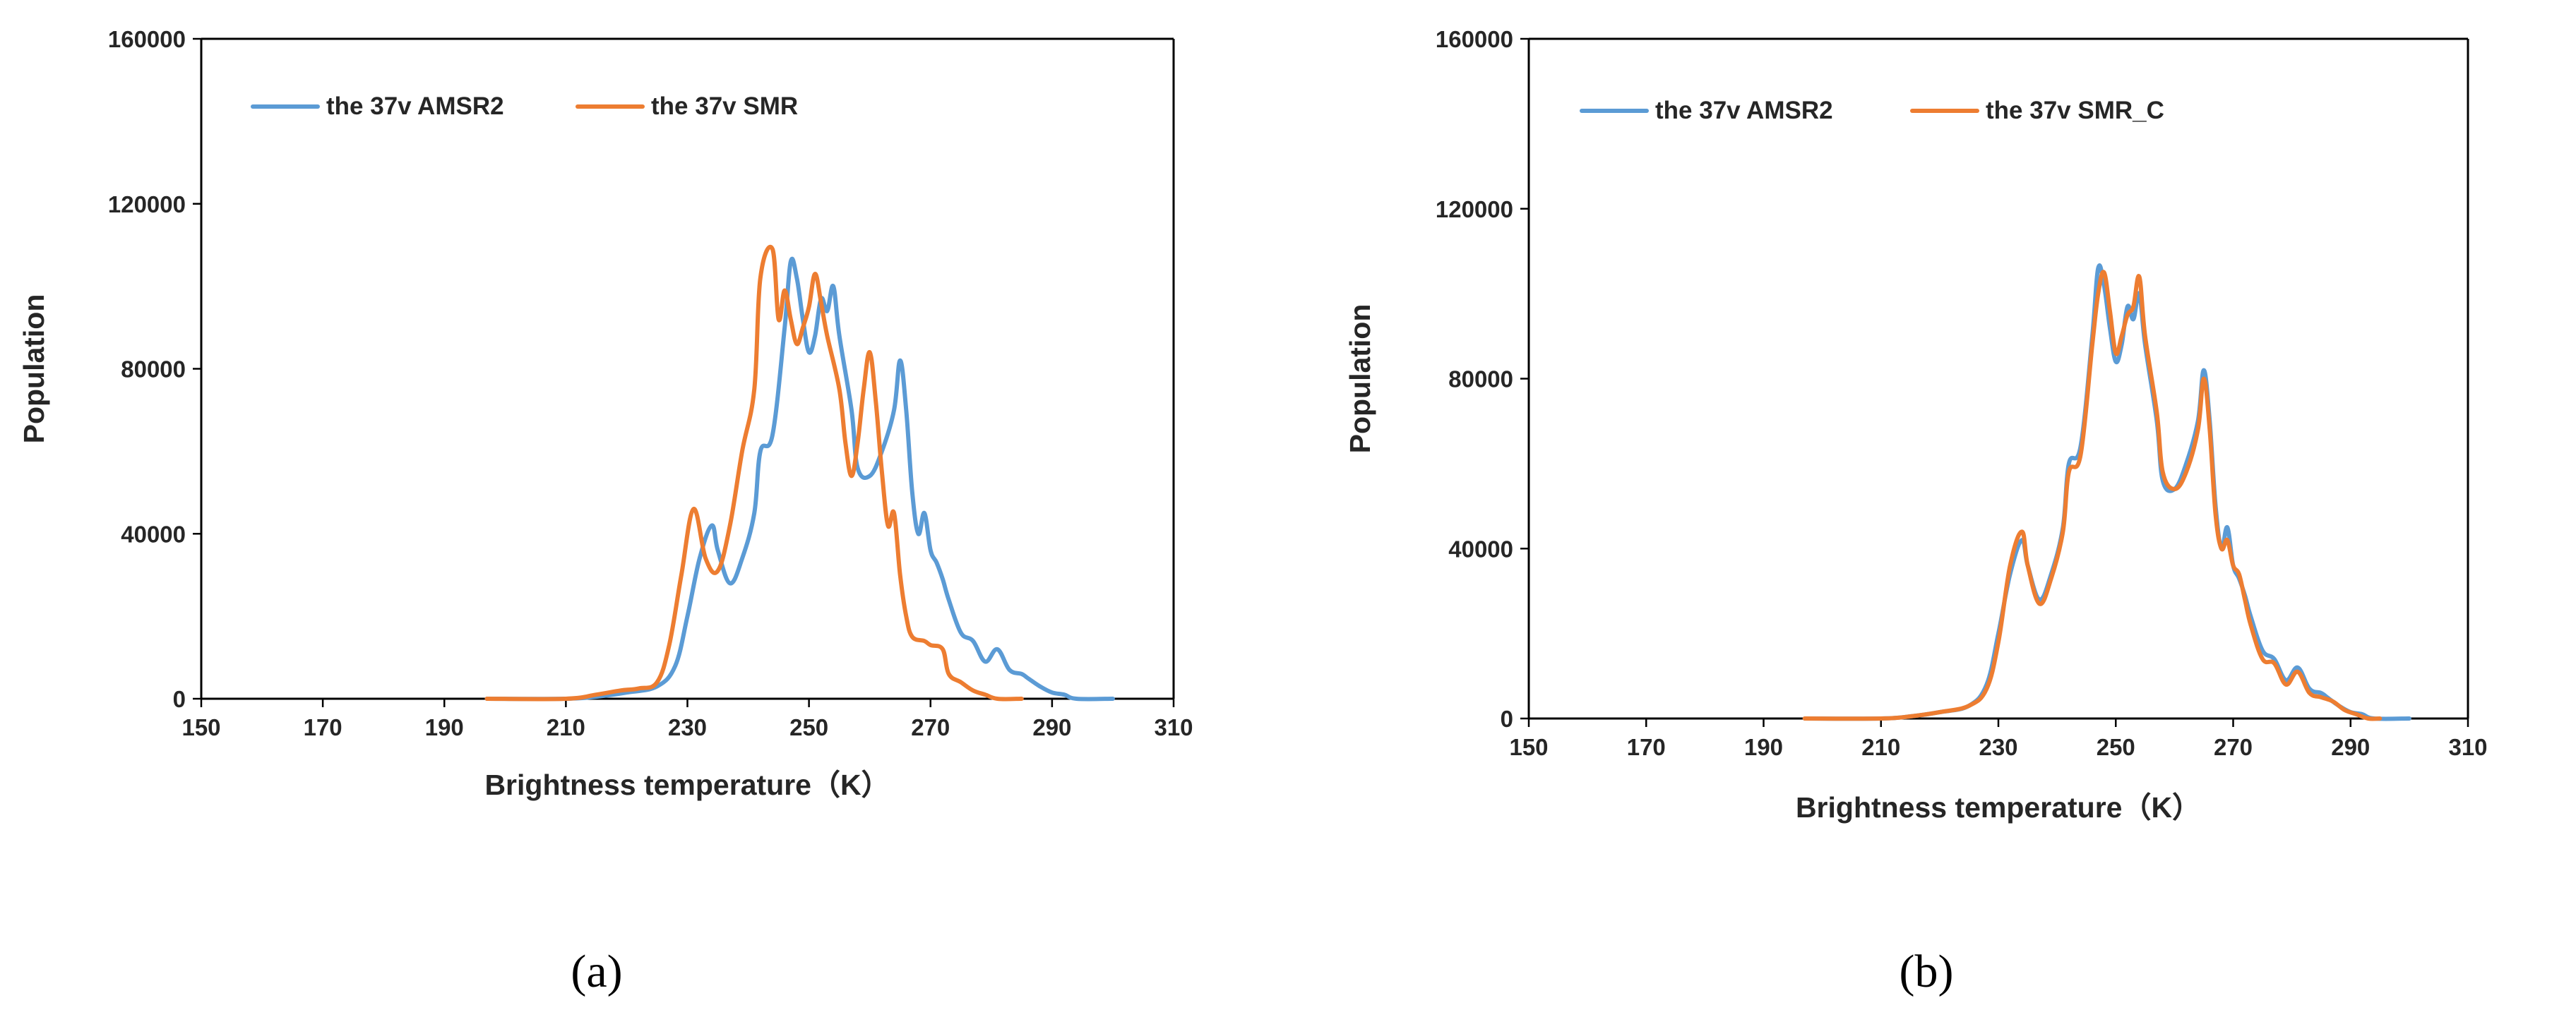 This screenshot has height=1022, width=2576. What do you see at coordinates (1927, 971) in the screenshot?
I see `panel-label: (b)` at bounding box center [1927, 971].